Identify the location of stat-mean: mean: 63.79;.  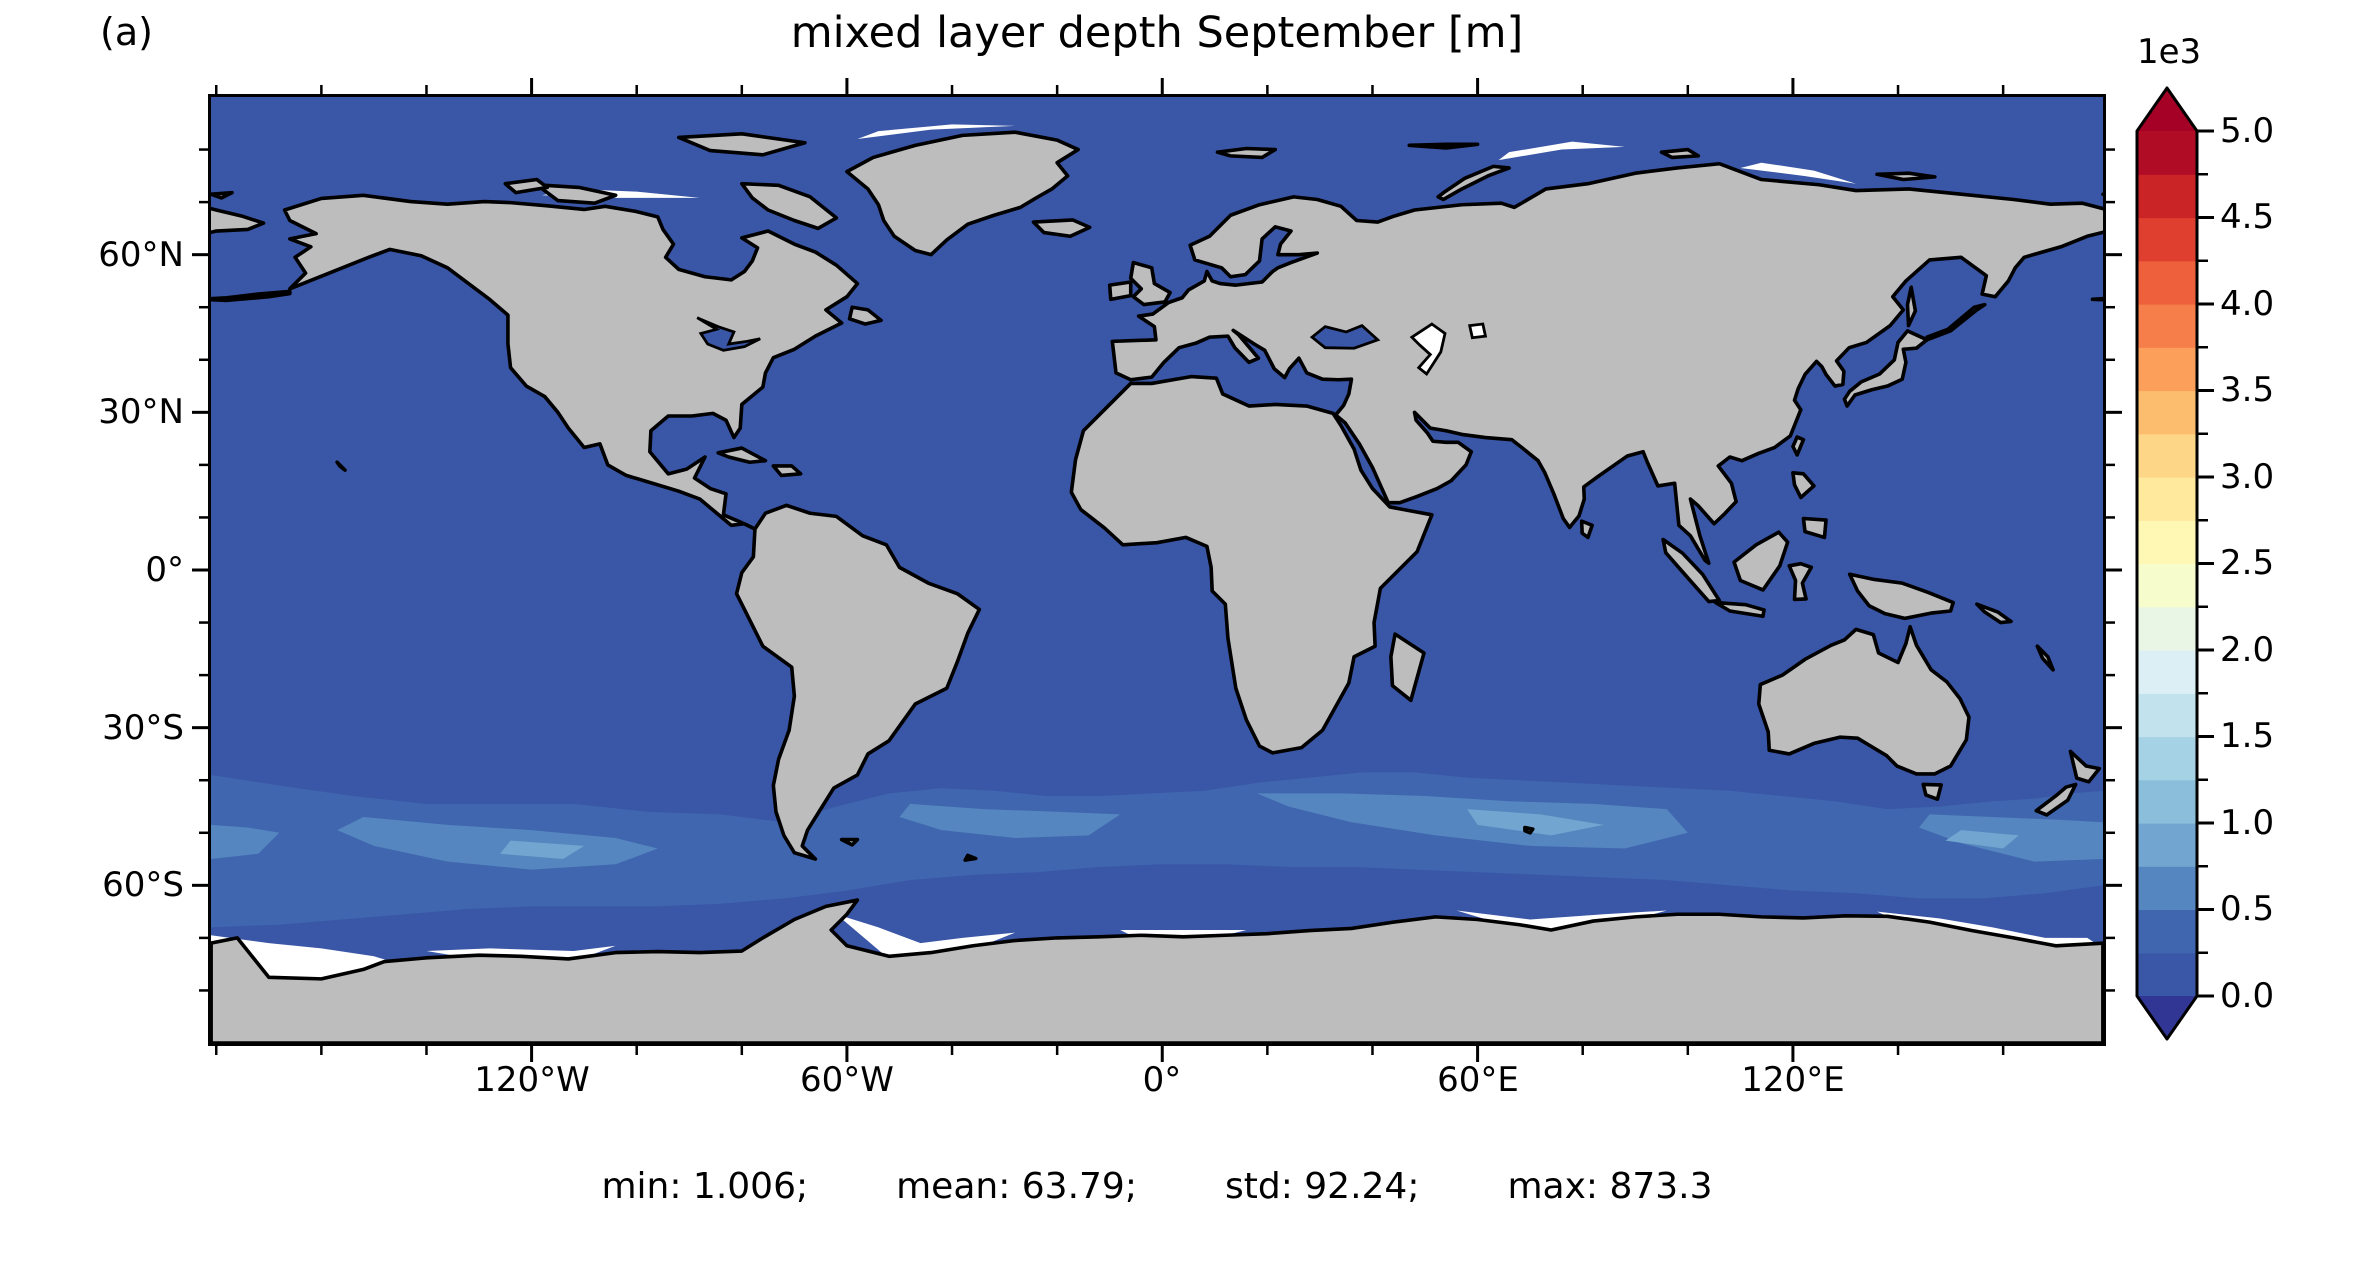
(1016, 1186).